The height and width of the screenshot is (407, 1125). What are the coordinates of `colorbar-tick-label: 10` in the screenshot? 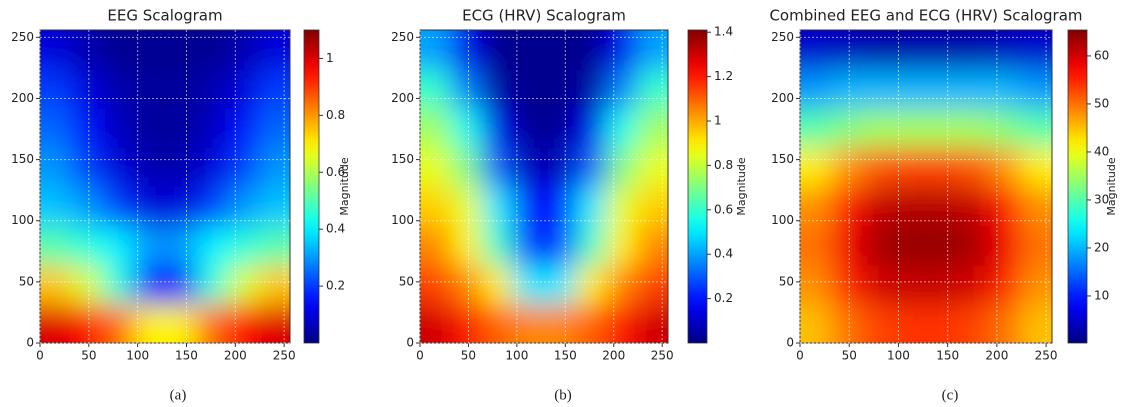 It's located at (1101, 295).